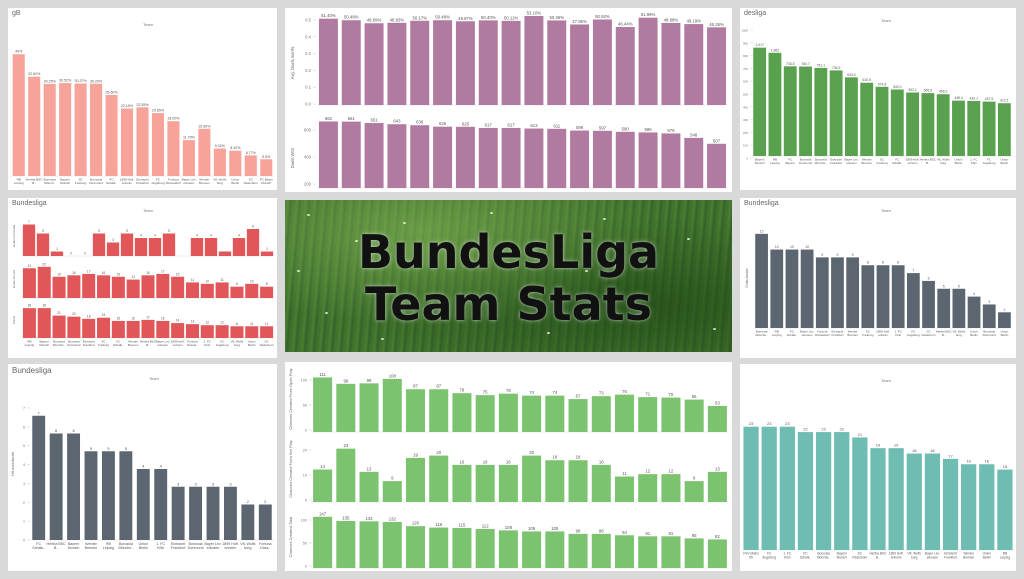 The height and width of the screenshot is (579, 1024). What do you see at coordinates (716, 24) in the screenshot?
I see `data-label: 46.26%` at bounding box center [716, 24].